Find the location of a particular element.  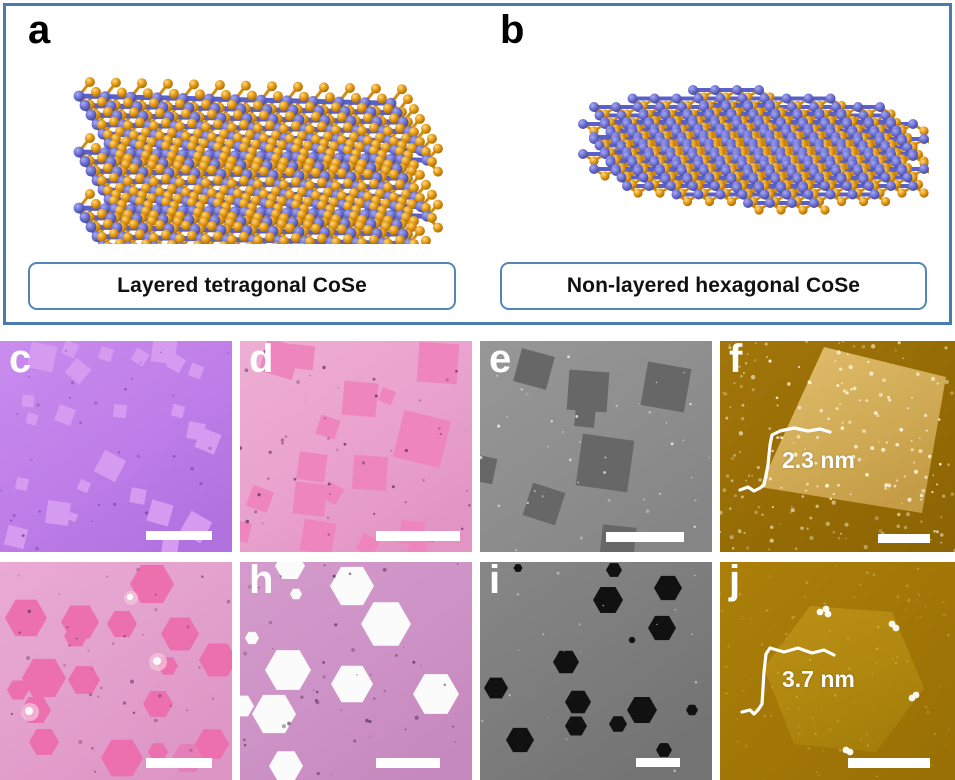

panel-c-image is located at coordinates (116, 446).